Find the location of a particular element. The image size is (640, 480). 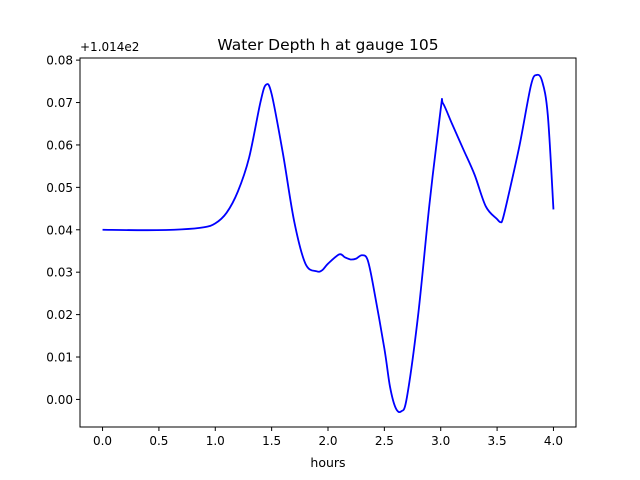

y-tick-label: 0.03 is located at coordinates (59, 273).